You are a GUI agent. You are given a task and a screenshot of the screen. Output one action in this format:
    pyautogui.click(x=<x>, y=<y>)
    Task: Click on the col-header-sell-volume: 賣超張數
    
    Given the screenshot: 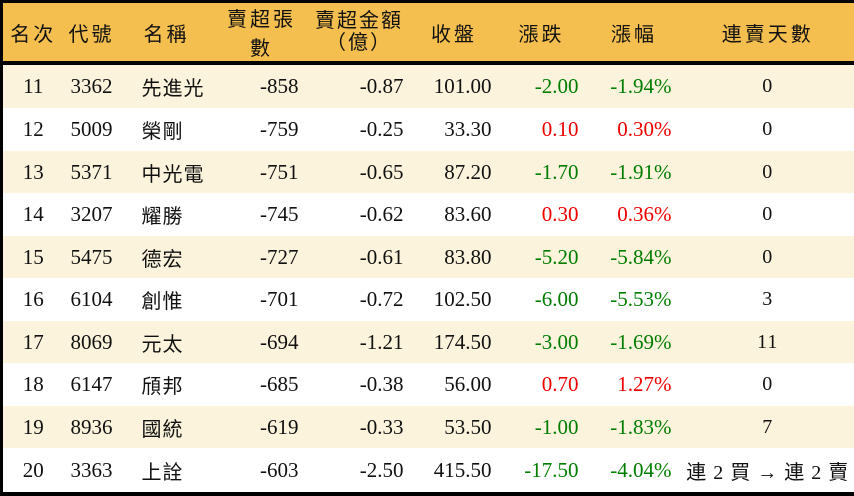 What is the action you would take?
    pyautogui.click(x=261, y=33)
    